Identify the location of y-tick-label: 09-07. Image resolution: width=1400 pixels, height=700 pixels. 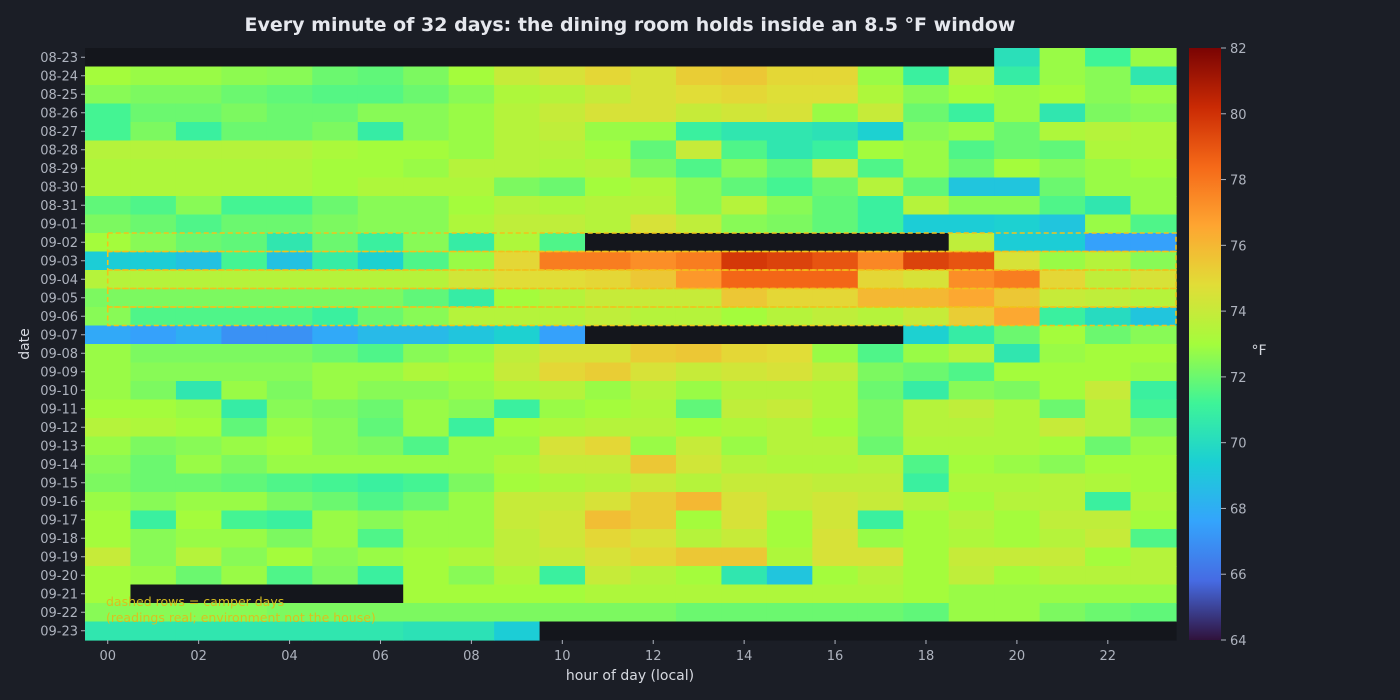
(59, 335).